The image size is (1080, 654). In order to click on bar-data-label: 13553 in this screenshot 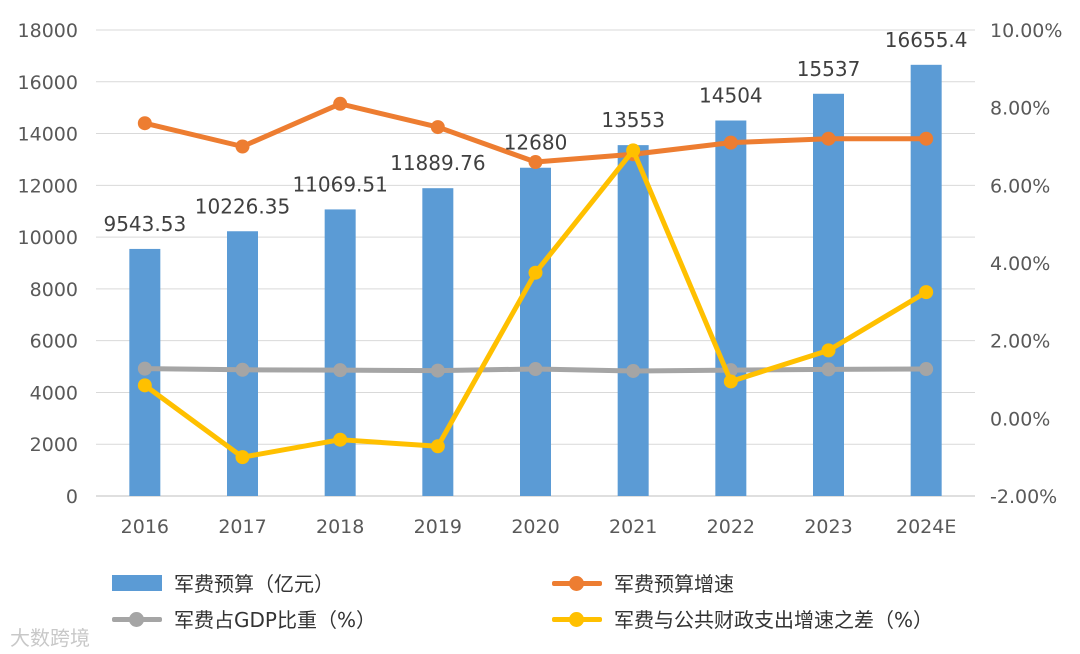, I will do `click(633, 120)`.